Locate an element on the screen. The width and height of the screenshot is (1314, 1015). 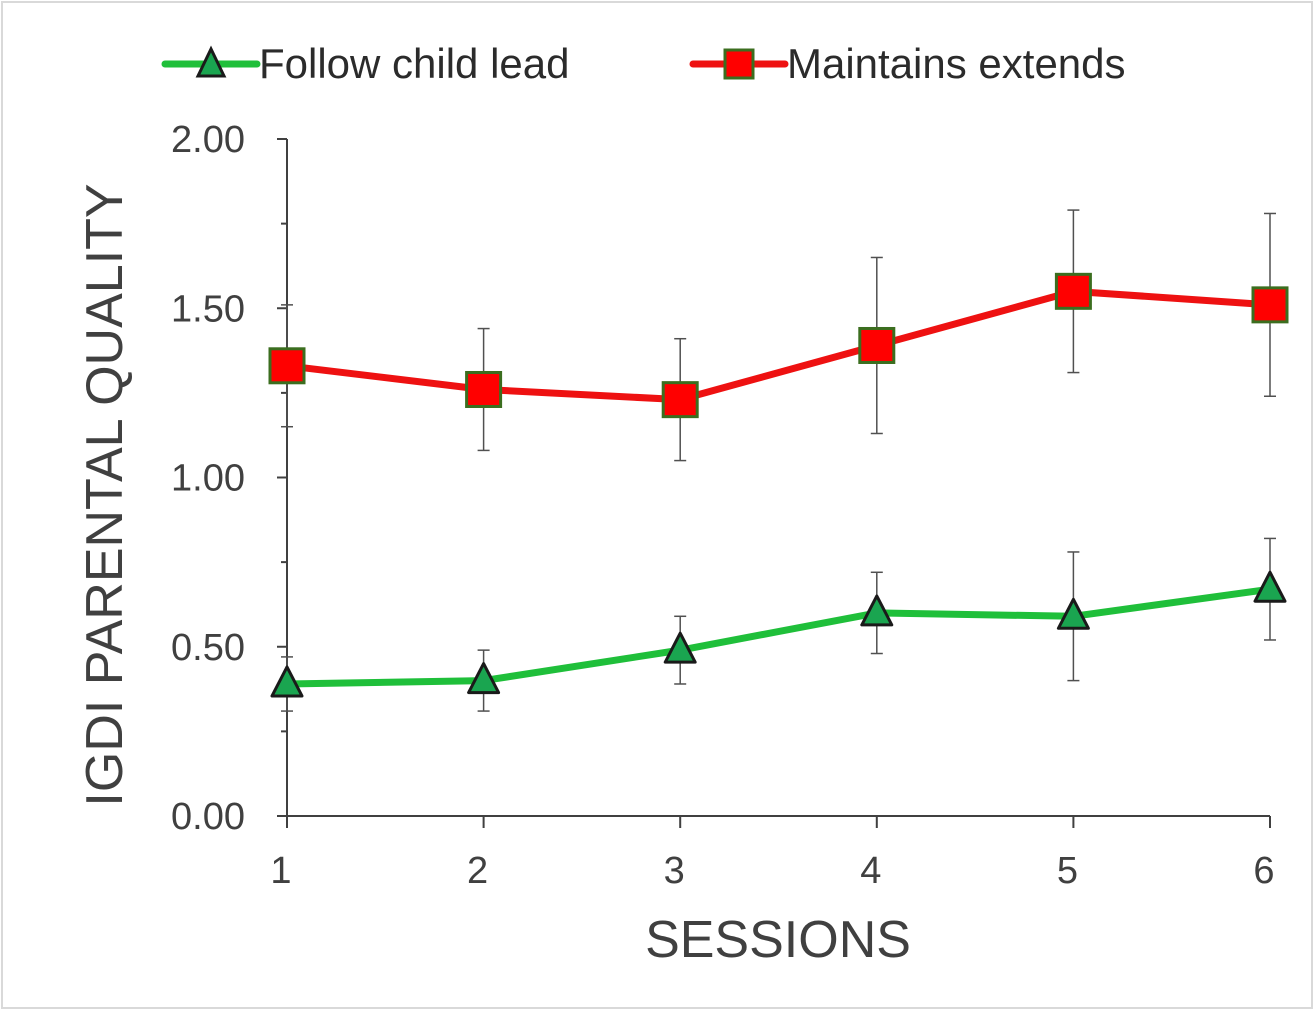
y-ticks: 0.00 0.50 1.00 1.50 2.00 is located at coordinates (229, 478).